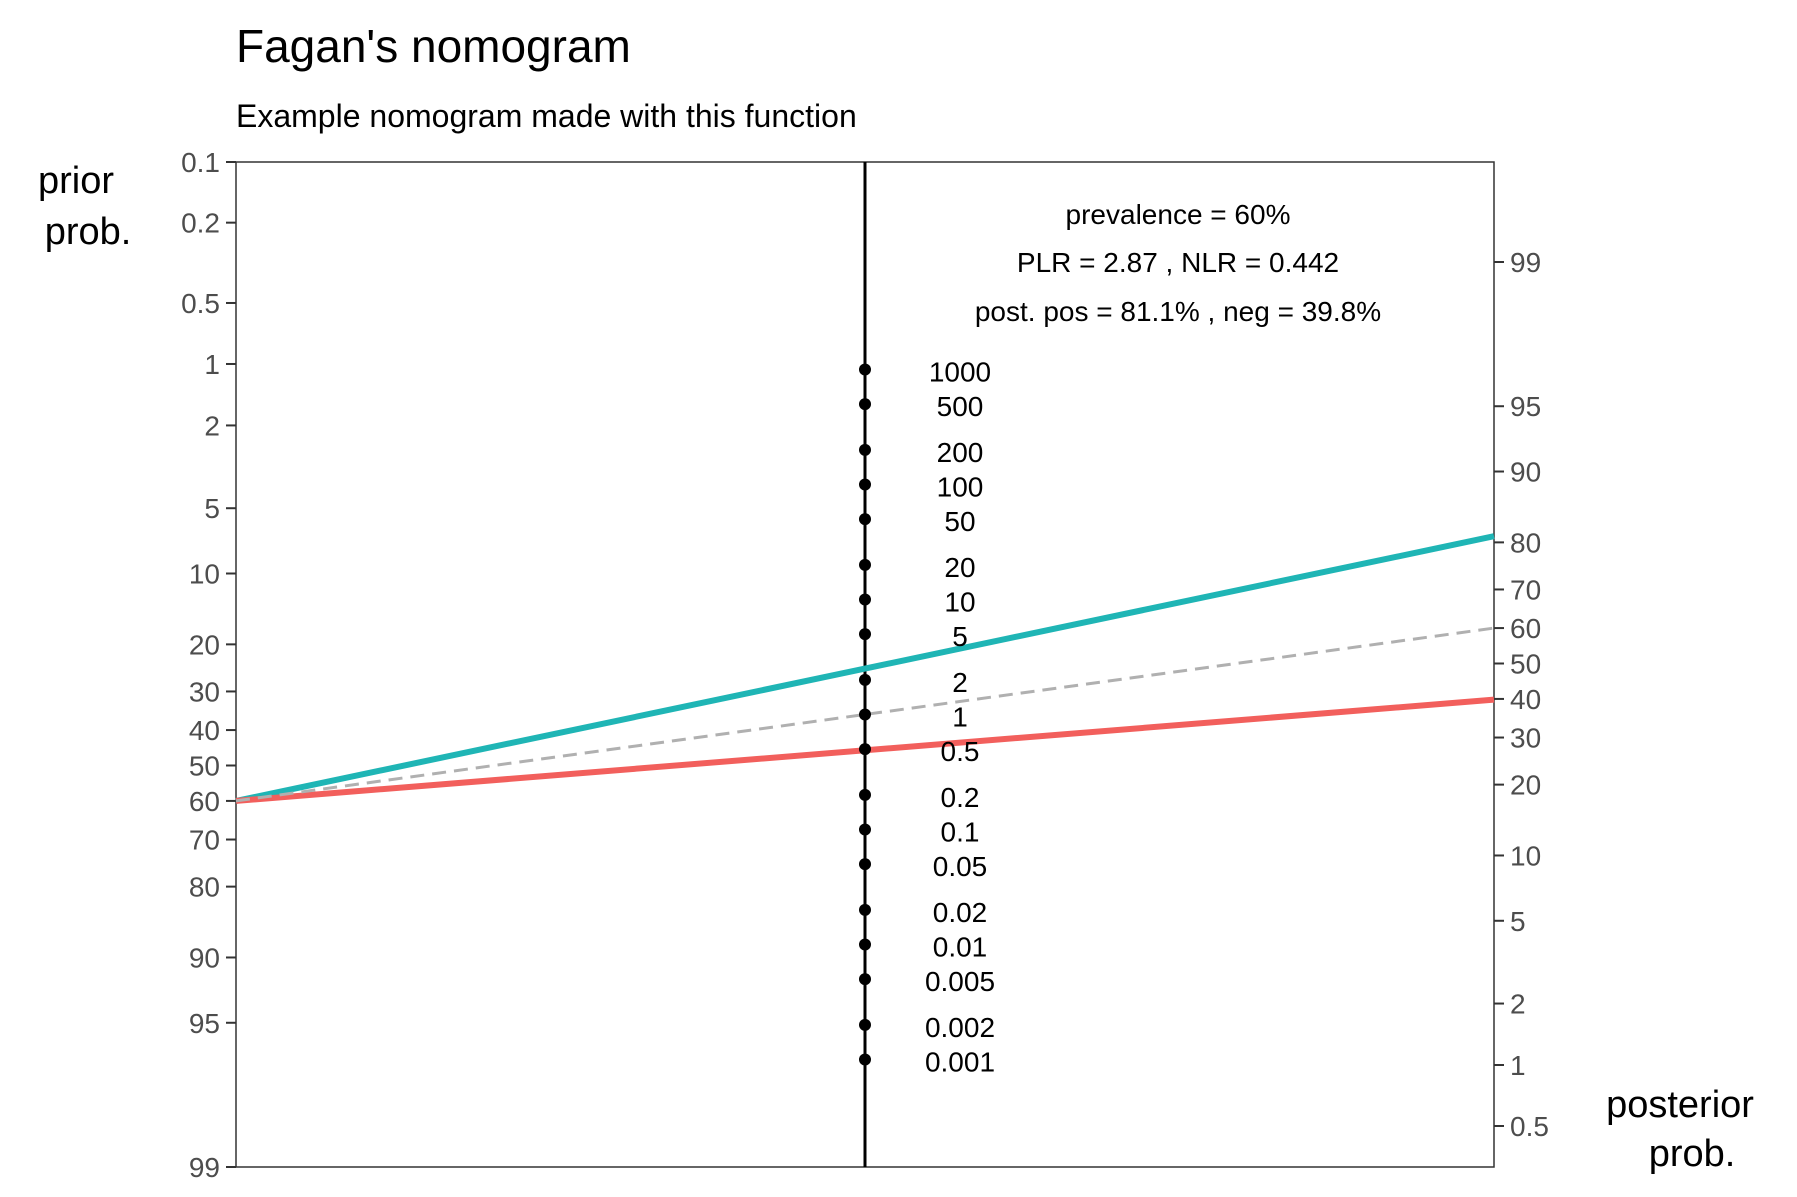 The image size is (1797, 1197). What do you see at coordinates (204, 1167) in the screenshot?
I see `left-axis-tick-label: 99` at bounding box center [204, 1167].